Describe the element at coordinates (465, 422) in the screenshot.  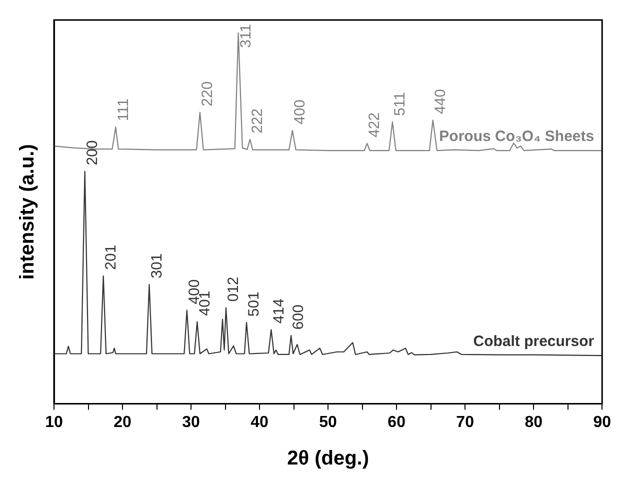
I see `x-tick-label: 70` at that location.